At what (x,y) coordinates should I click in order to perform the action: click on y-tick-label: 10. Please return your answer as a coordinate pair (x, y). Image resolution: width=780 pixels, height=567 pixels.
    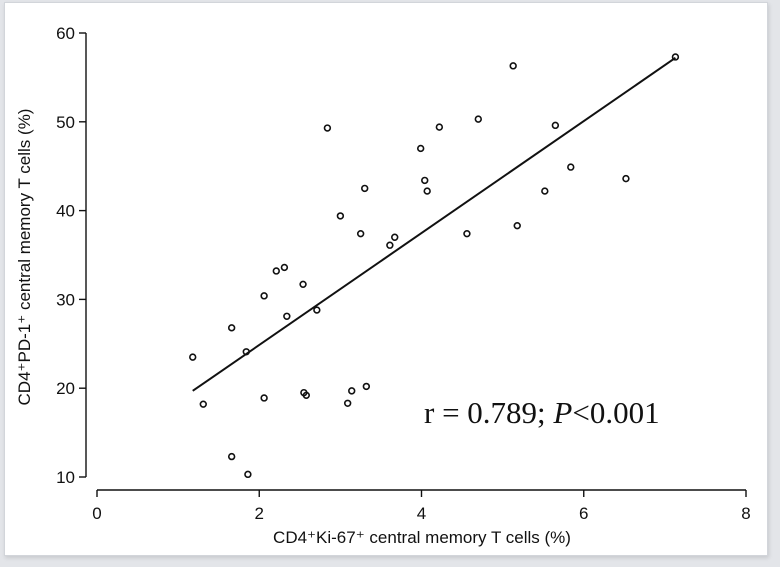
    Looking at the image, I should click on (65, 477).